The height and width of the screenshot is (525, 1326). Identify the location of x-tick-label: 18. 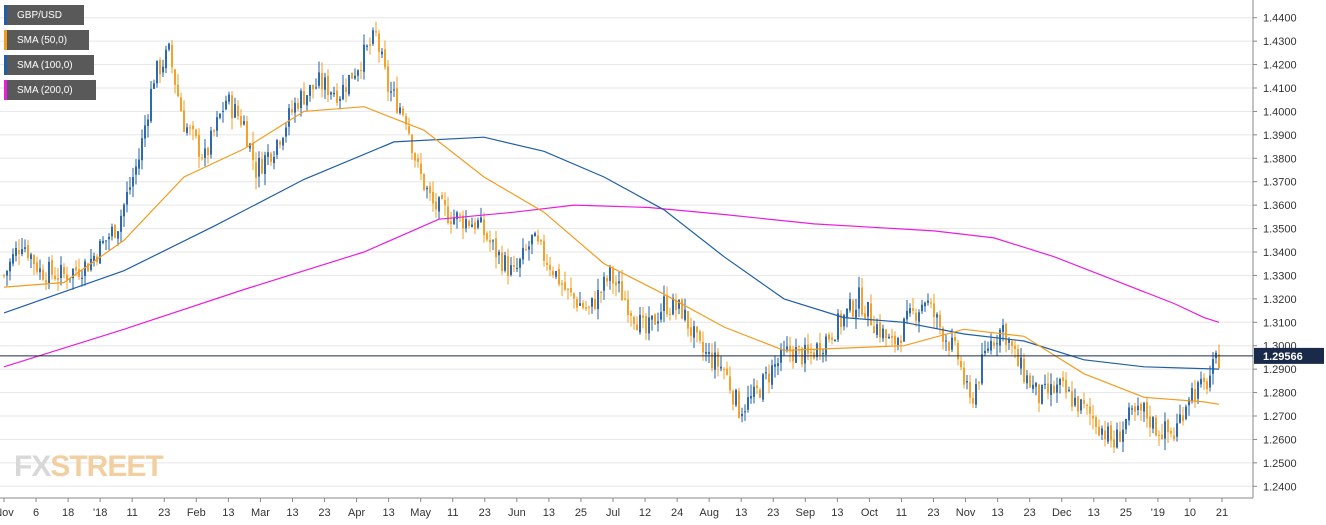
(68, 513).